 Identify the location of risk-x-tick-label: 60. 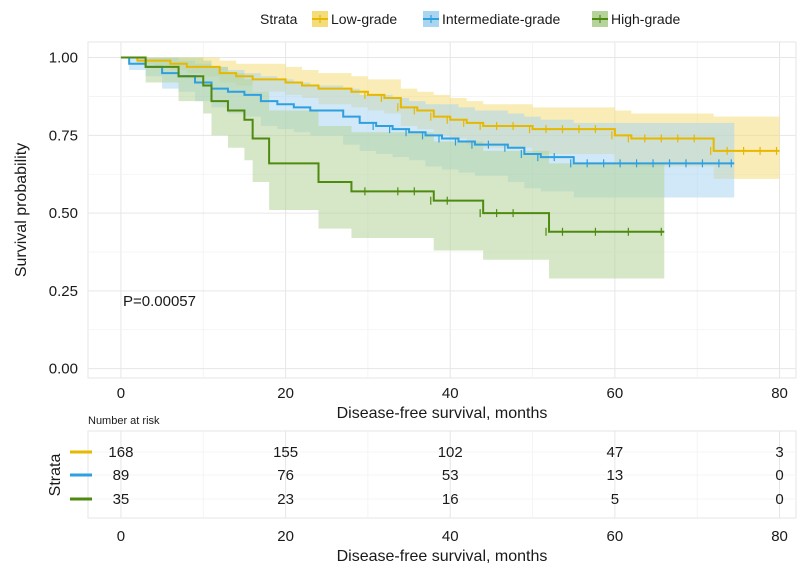
(615, 536).